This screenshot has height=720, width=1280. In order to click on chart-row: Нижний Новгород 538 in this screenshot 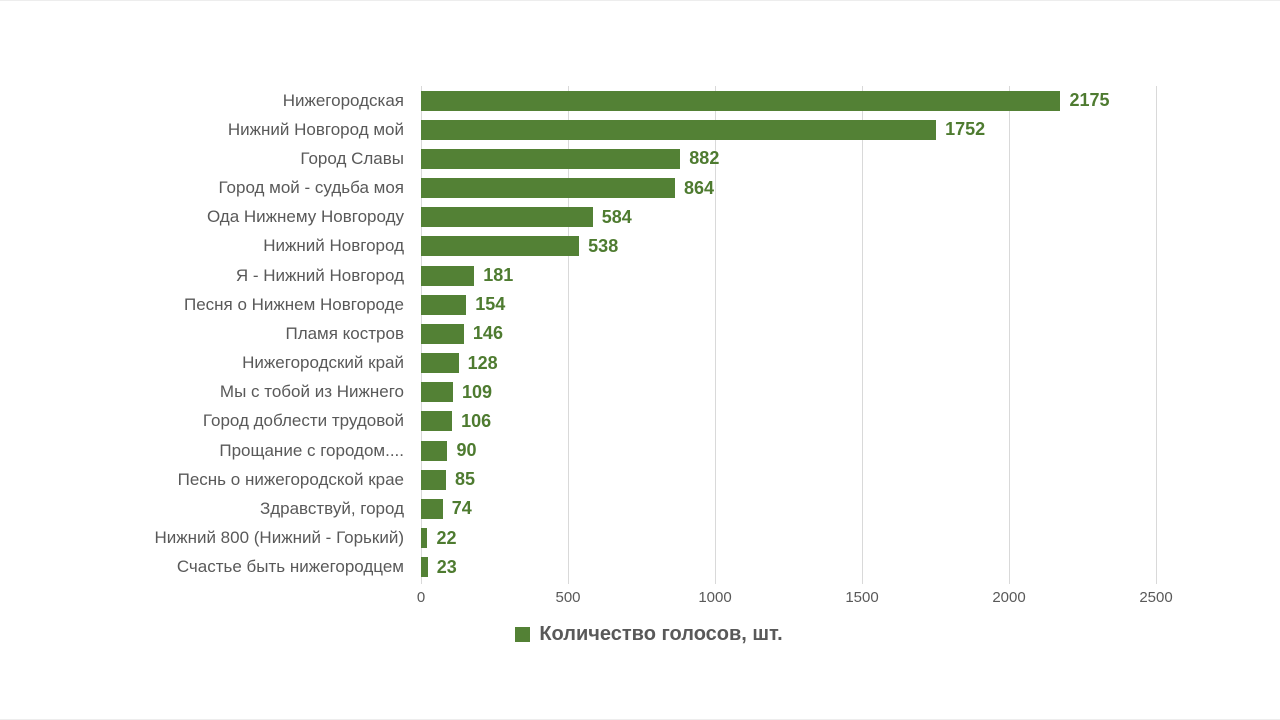, I will do `click(578, 246)`.